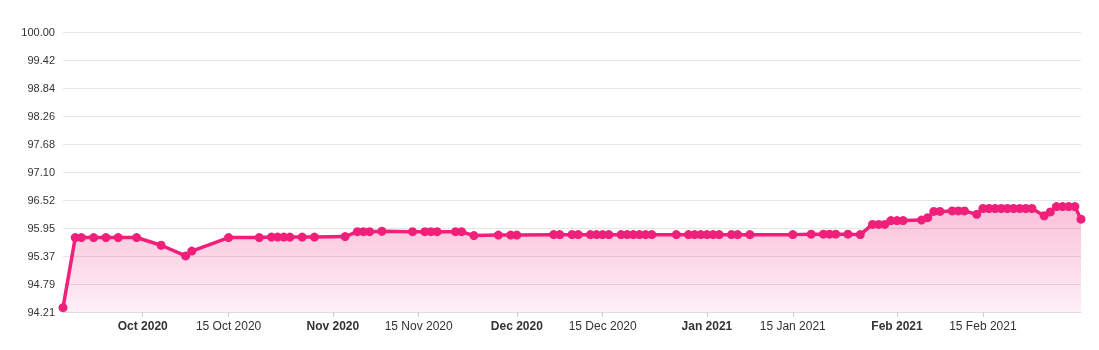  Describe the element at coordinates (41, 116) in the screenshot. I see `y-tick-label: 98.26` at that location.